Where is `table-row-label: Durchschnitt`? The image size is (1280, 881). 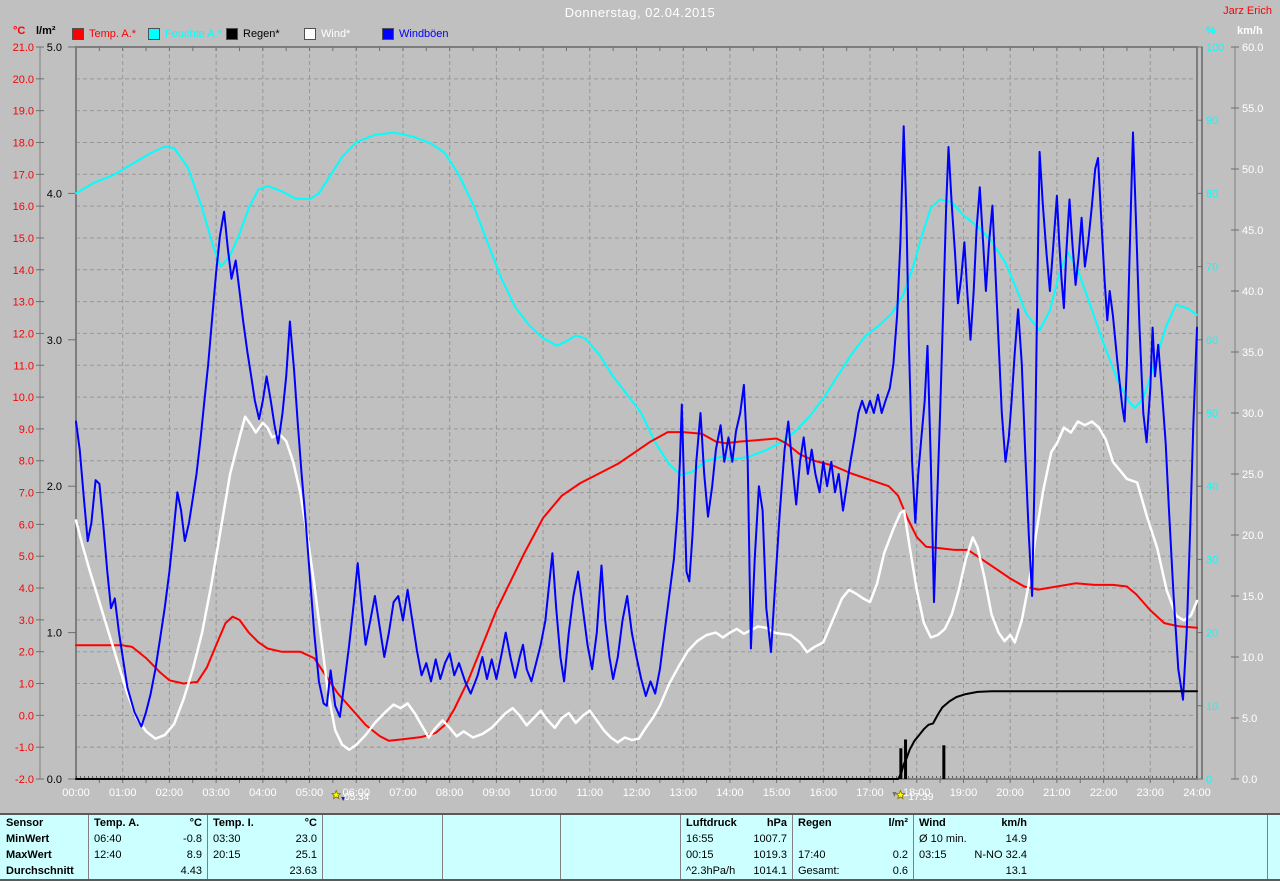
table-row-label: Durchschnitt is located at coordinates (40, 871).